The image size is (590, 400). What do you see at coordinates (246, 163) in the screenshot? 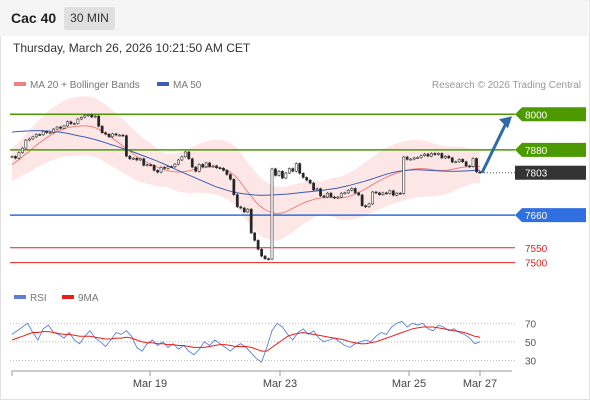
I see `ma50-line` at bounding box center [246, 163].